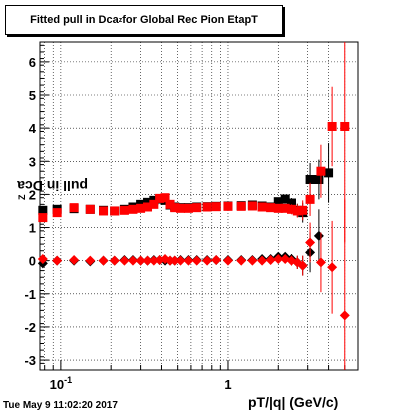  I want to click on y-axis-label-text: pull in Dca, so click(52, 186).